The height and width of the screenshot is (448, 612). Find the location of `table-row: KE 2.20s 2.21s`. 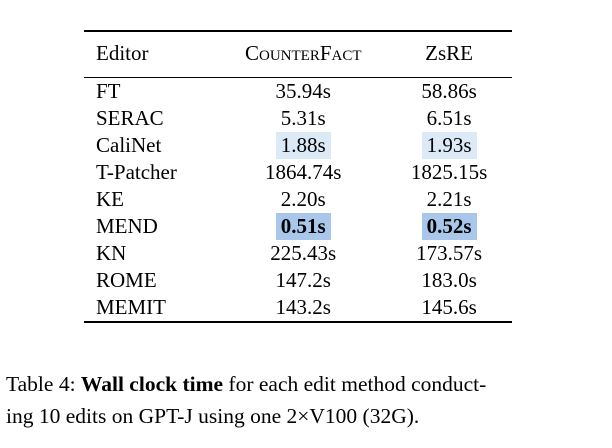

table-row: KE 2.20s 2.21s is located at coordinates (298, 199).